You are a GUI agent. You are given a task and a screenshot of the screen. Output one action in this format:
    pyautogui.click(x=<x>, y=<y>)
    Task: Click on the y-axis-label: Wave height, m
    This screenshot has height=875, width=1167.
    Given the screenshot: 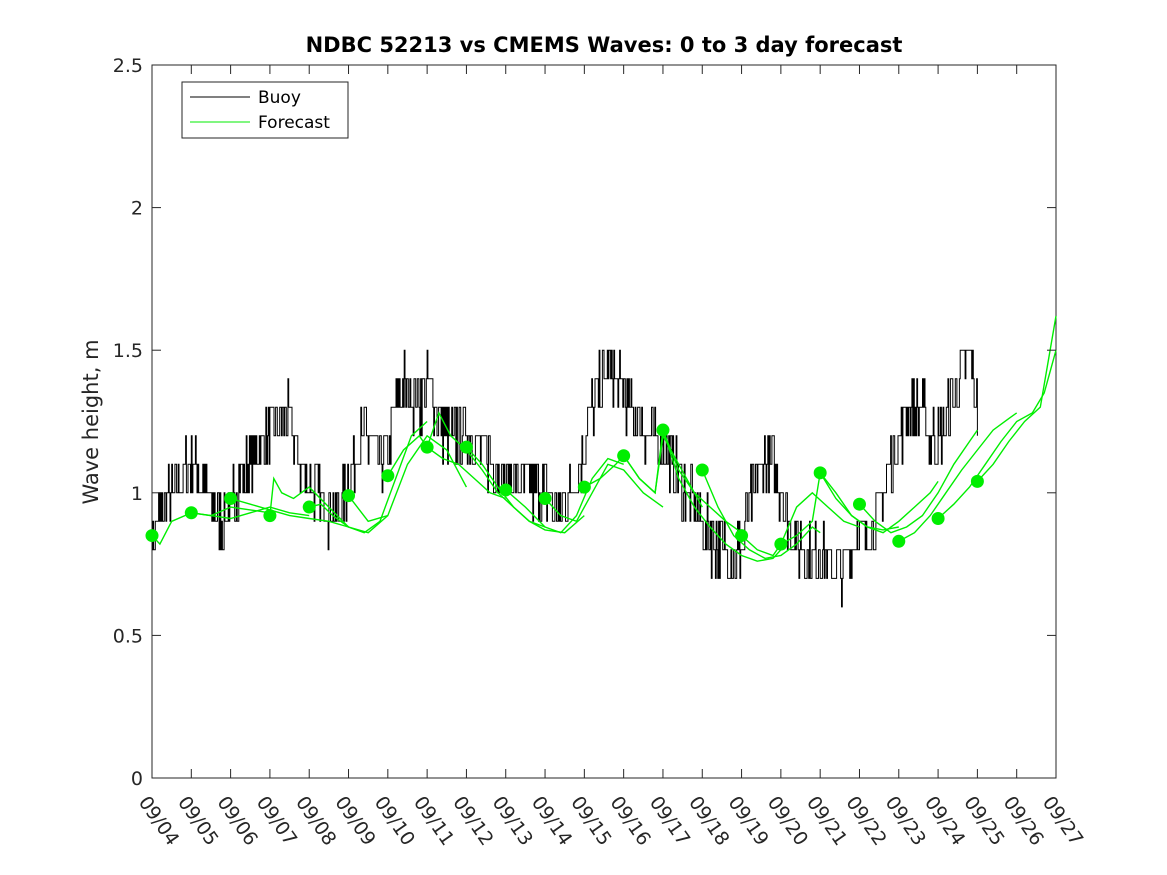 What is the action you would take?
    pyautogui.click(x=91, y=421)
    